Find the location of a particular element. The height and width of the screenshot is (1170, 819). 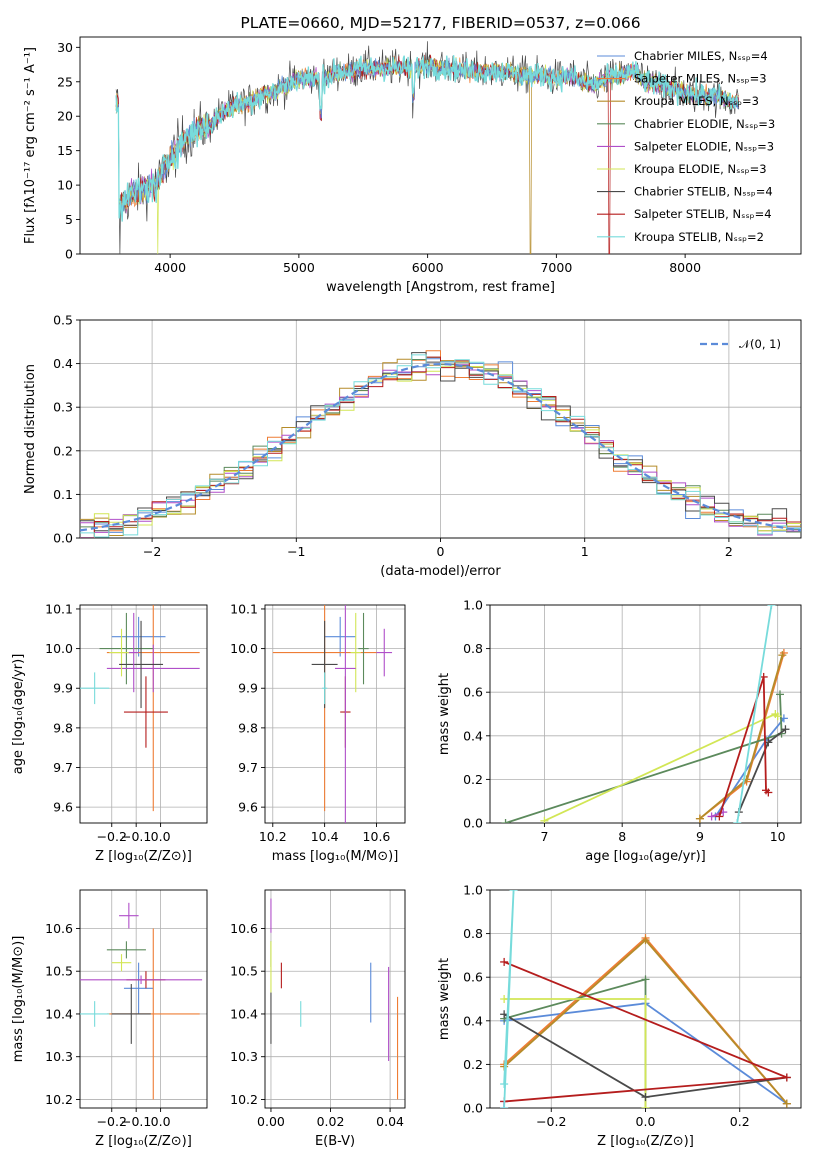

normal-curve is located at coordinates (440, 447).